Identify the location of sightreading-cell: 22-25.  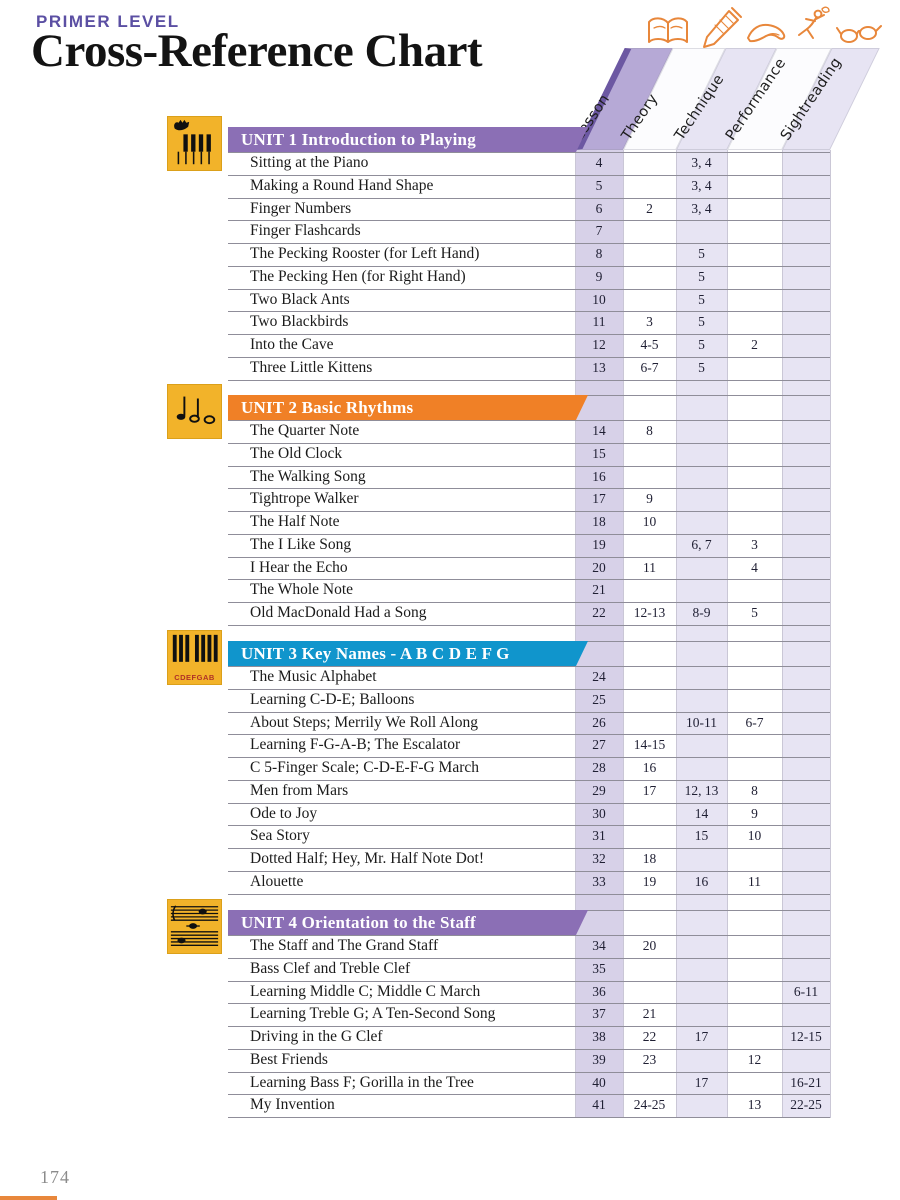
(806, 1105).